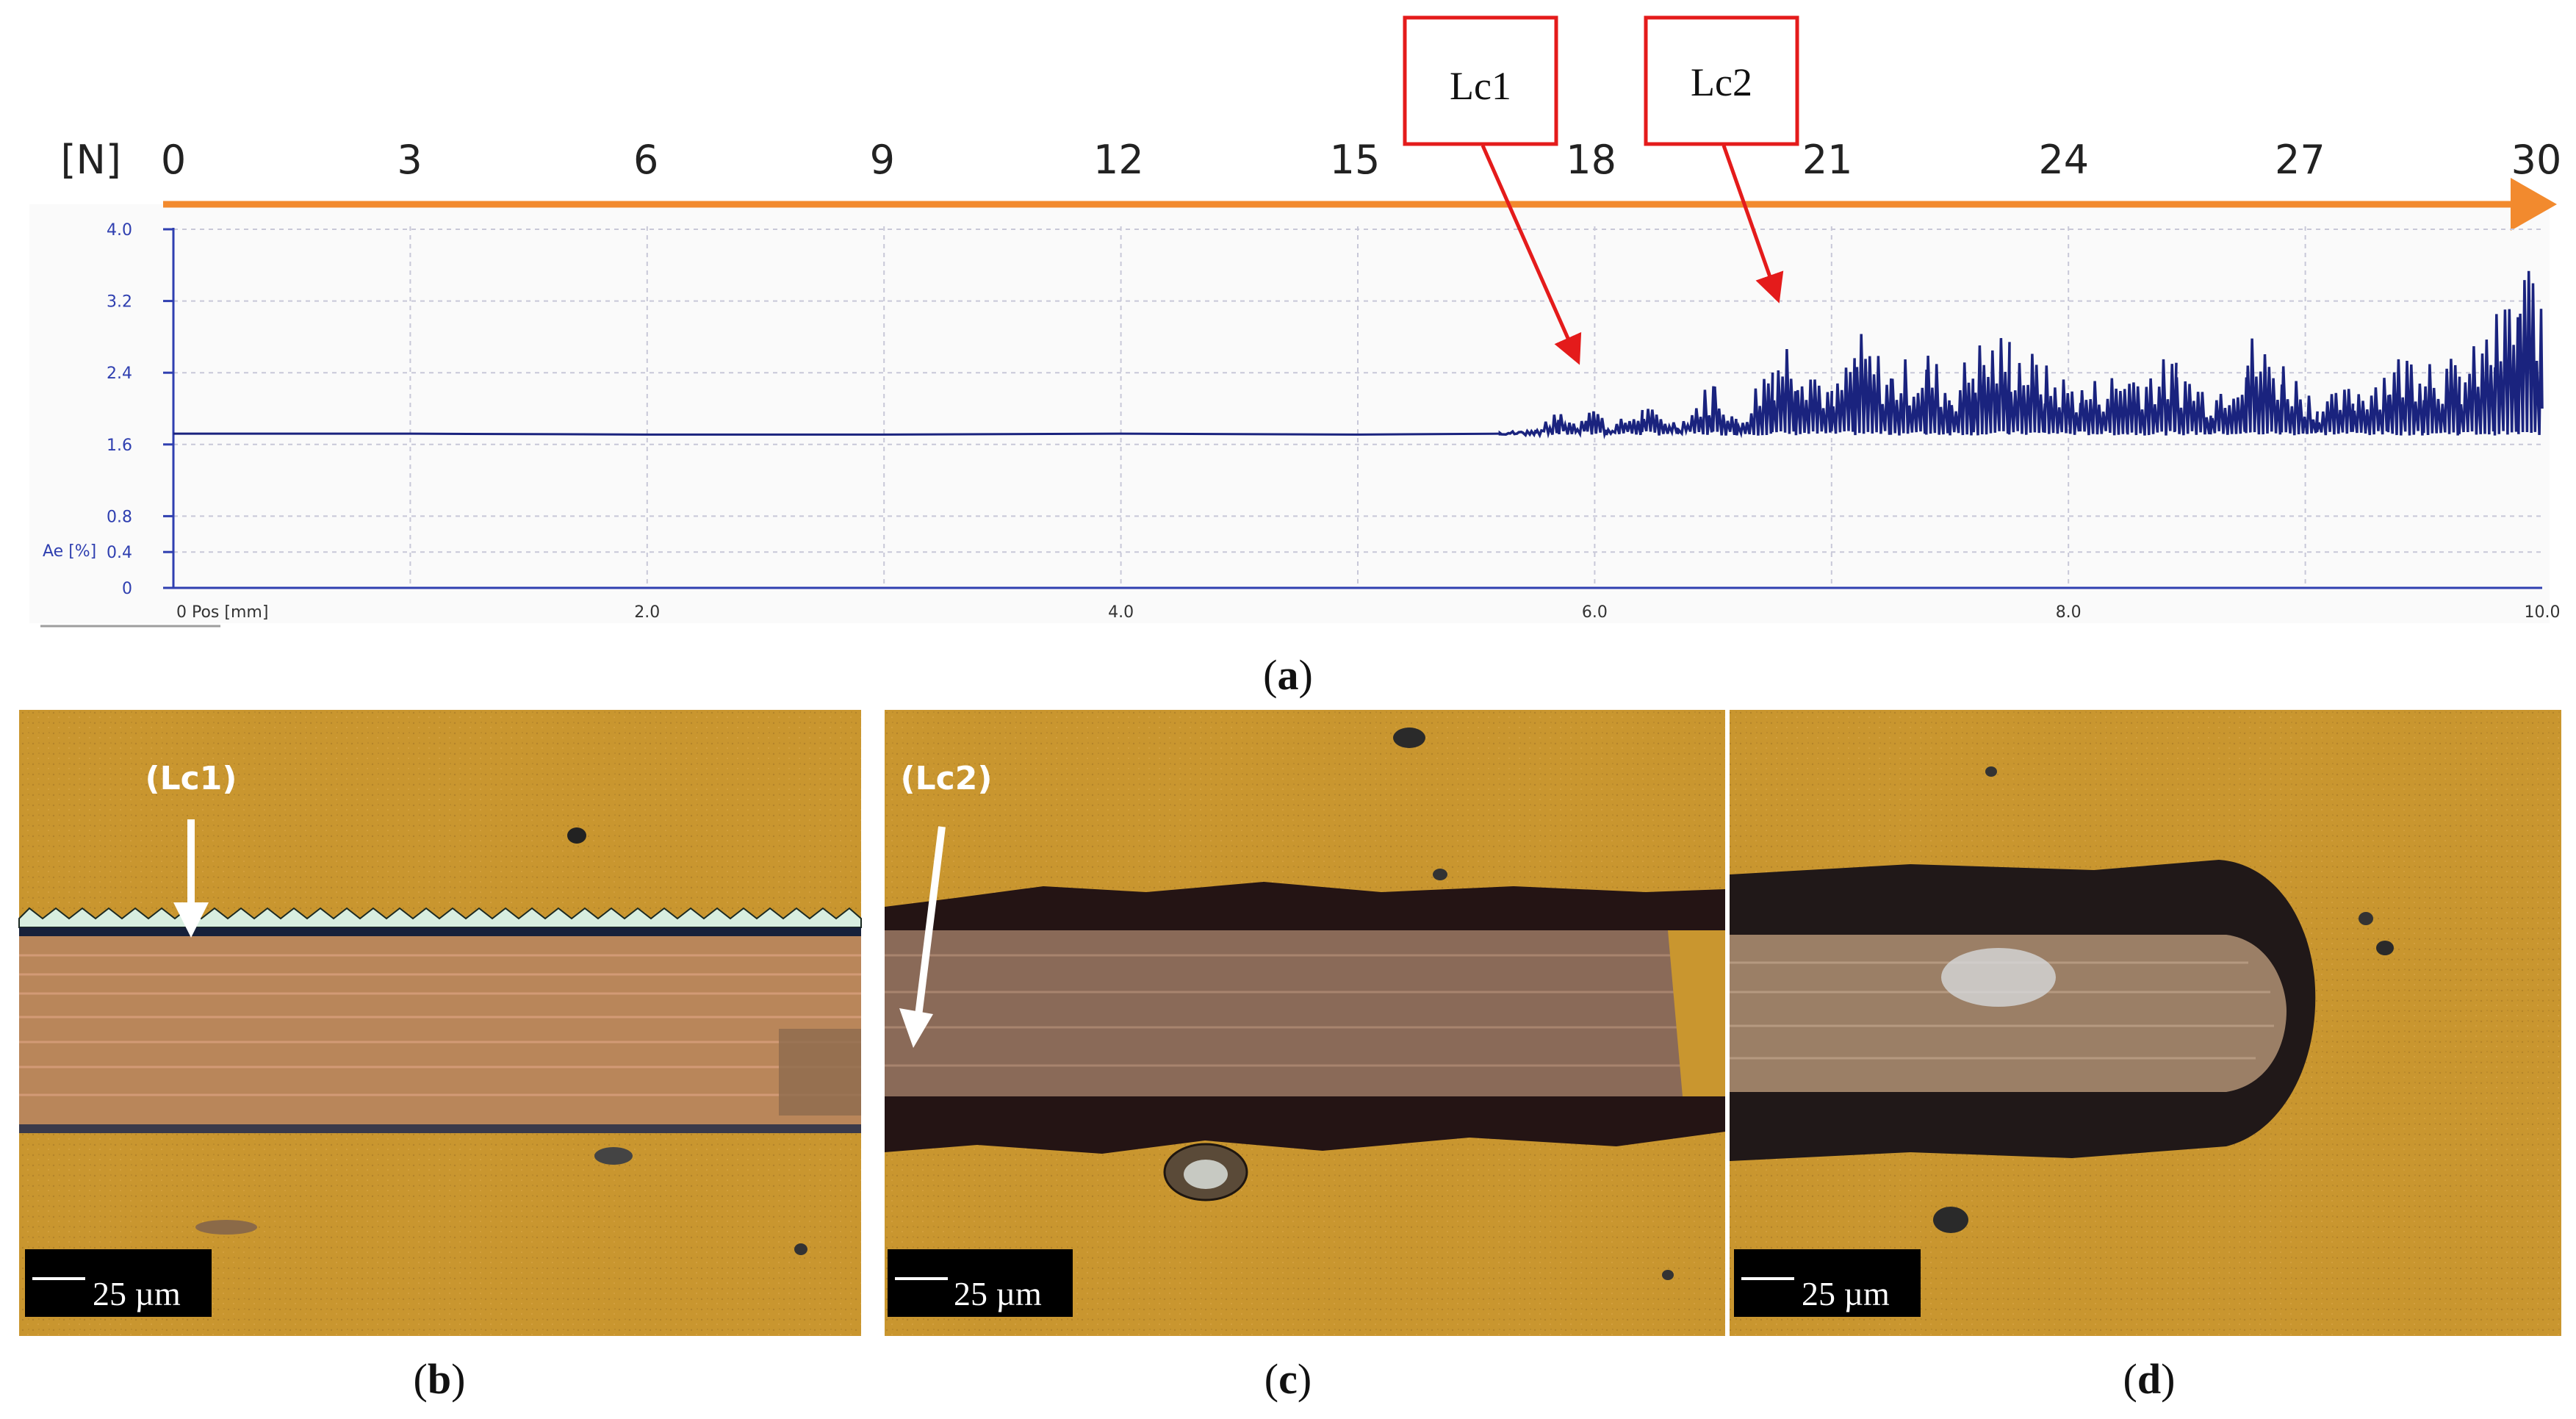 The height and width of the screenshot is (1419, 2576). What do you see at coordinates (1121, 612) in the screenshot?
I see `x-tick-label: 4.0` at bounding box center [1121, 612].